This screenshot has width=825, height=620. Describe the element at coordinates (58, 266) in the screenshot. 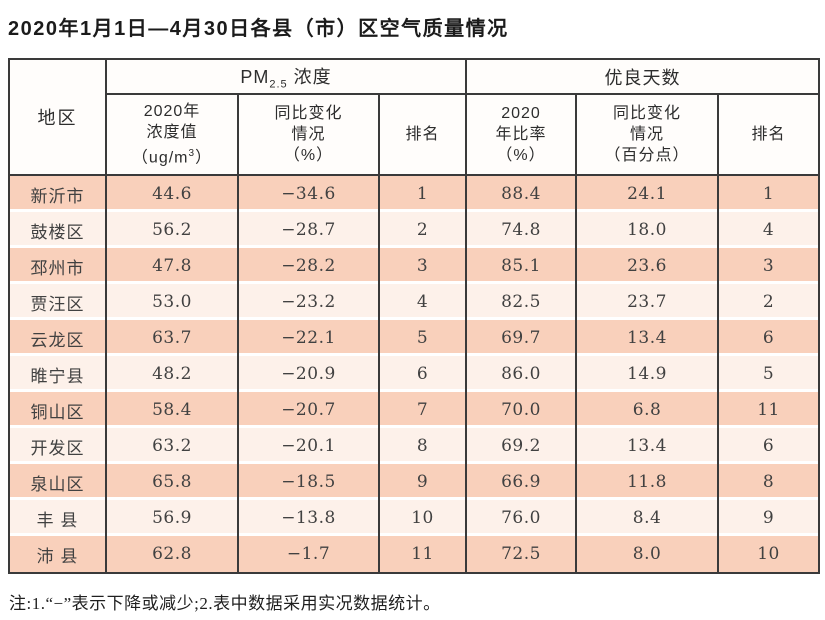

I see `region-cell: 邳州市` at that location.